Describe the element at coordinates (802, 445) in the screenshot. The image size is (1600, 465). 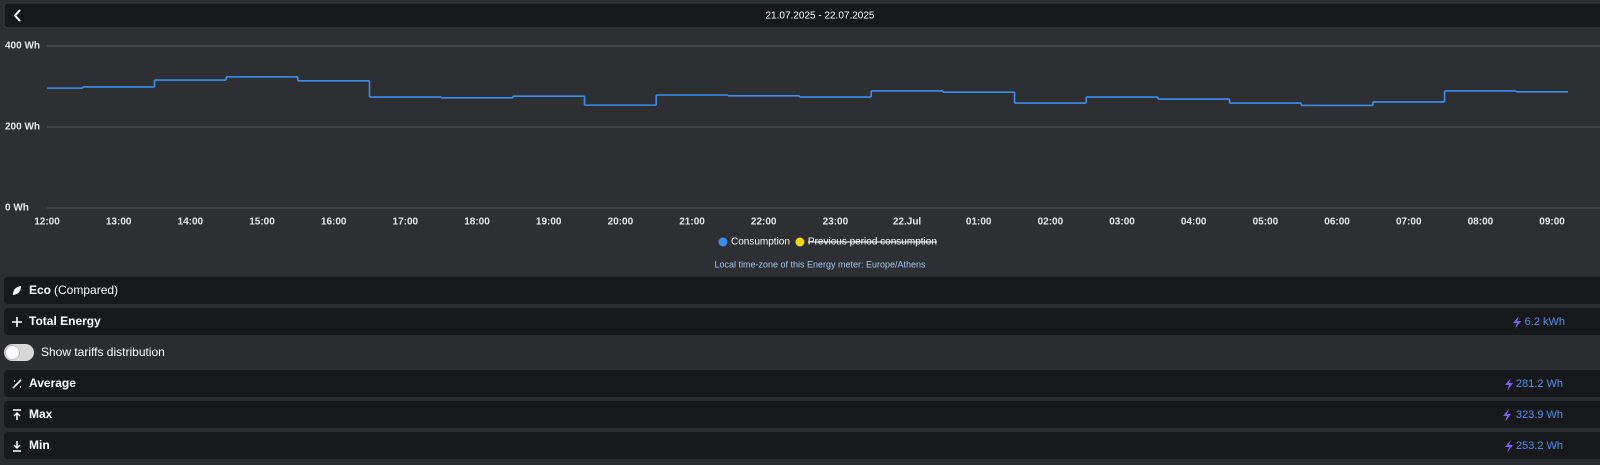
I see `min-row` at that location.